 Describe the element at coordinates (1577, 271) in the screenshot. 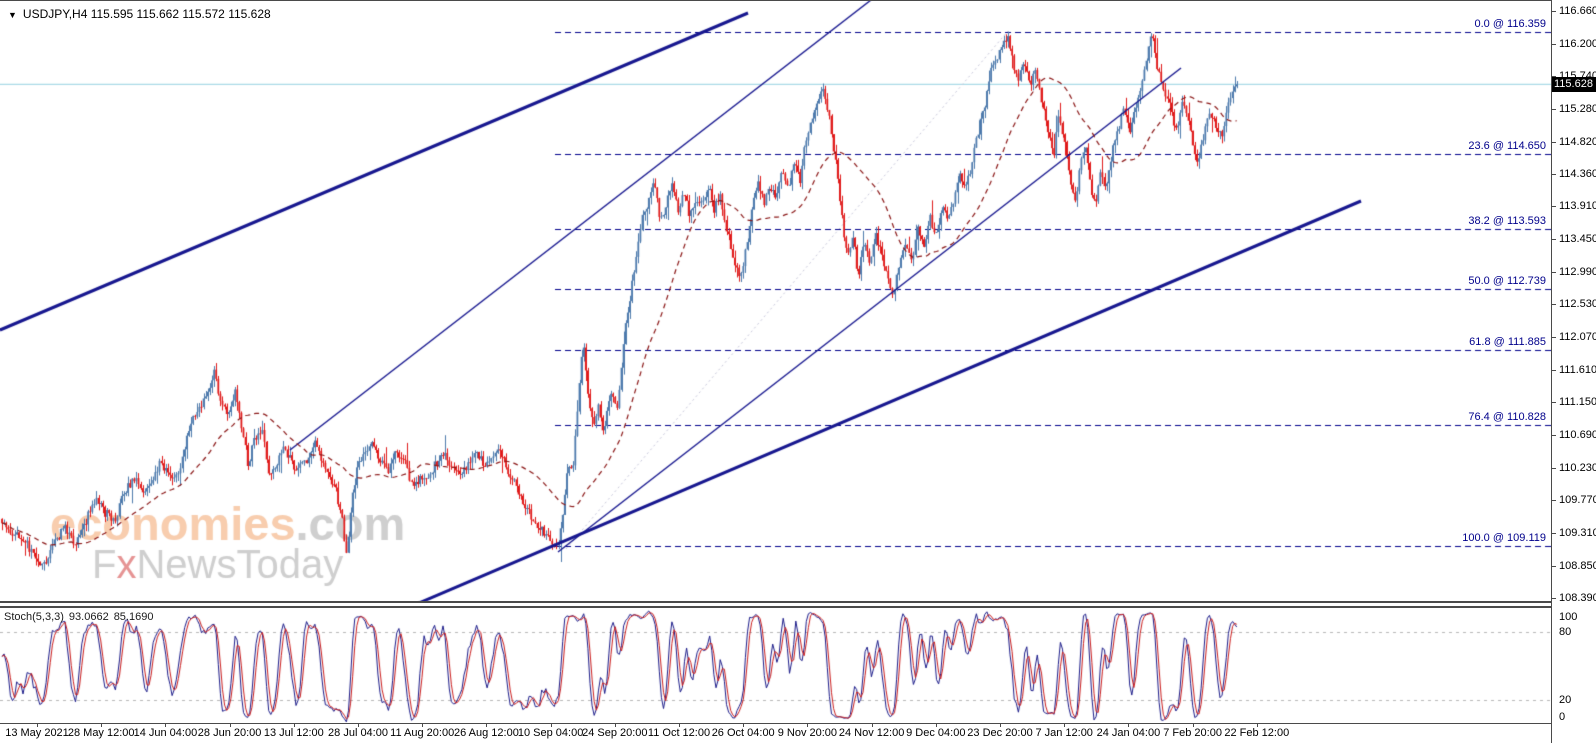

I see `price-tick-label: 112.990` at that location.